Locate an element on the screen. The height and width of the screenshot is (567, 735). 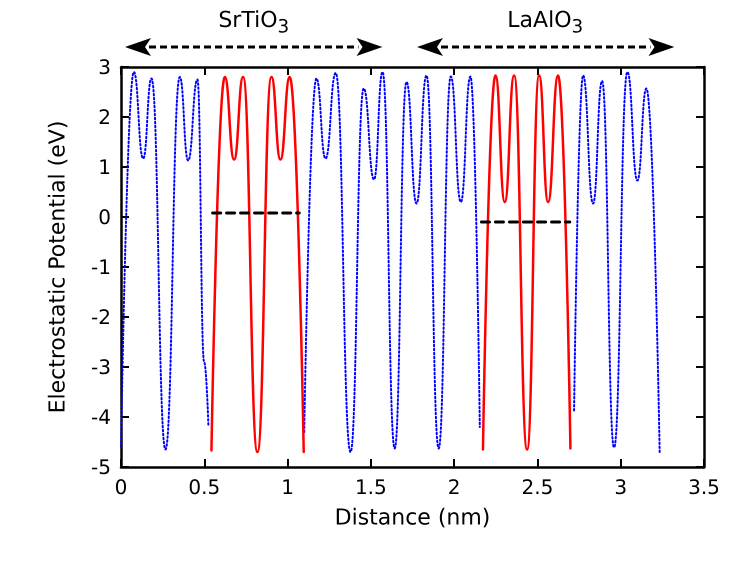
x-axis-title: Distance (nm) is located at coordinates (412, 518).